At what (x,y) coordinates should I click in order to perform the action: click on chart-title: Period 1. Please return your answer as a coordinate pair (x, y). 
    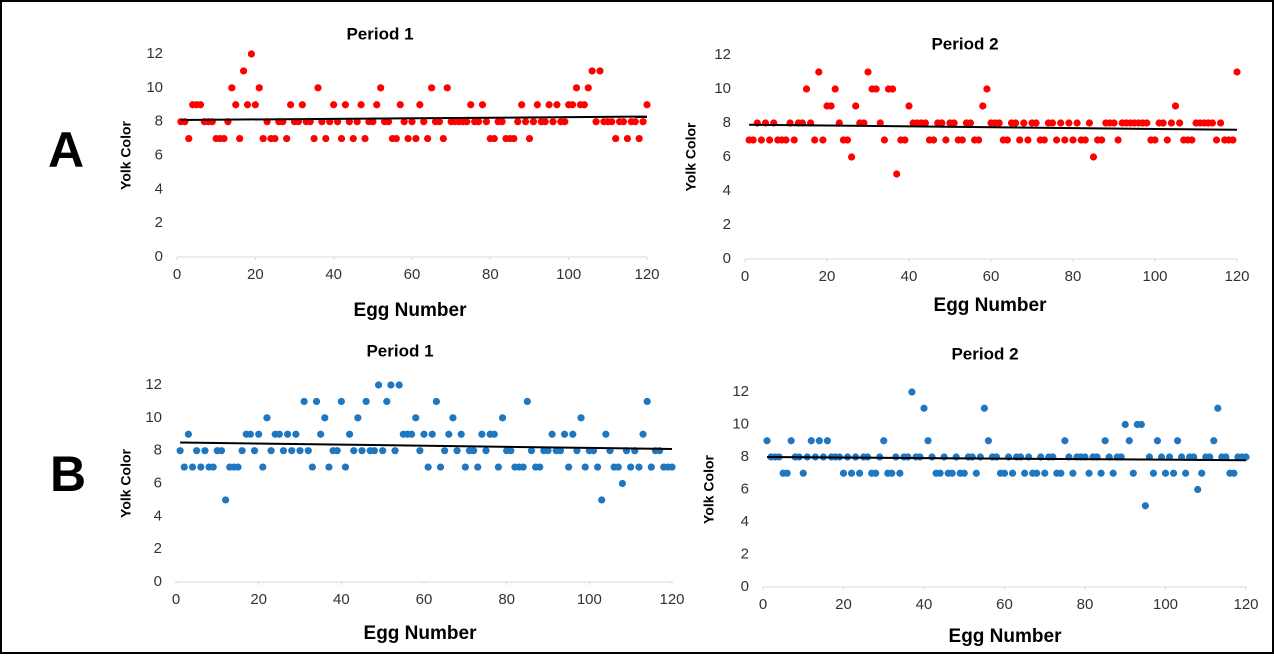
    Looking at the image, I should click on (399, 350).